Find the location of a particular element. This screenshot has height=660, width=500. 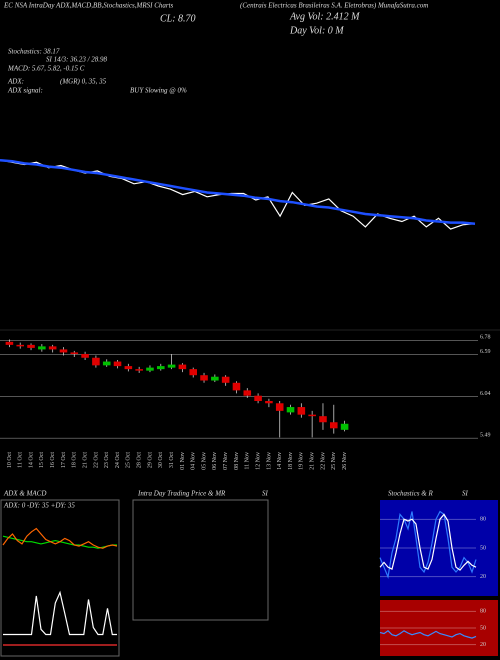

x-tick-label: 21 Oct is located at coordinates (85, 460).